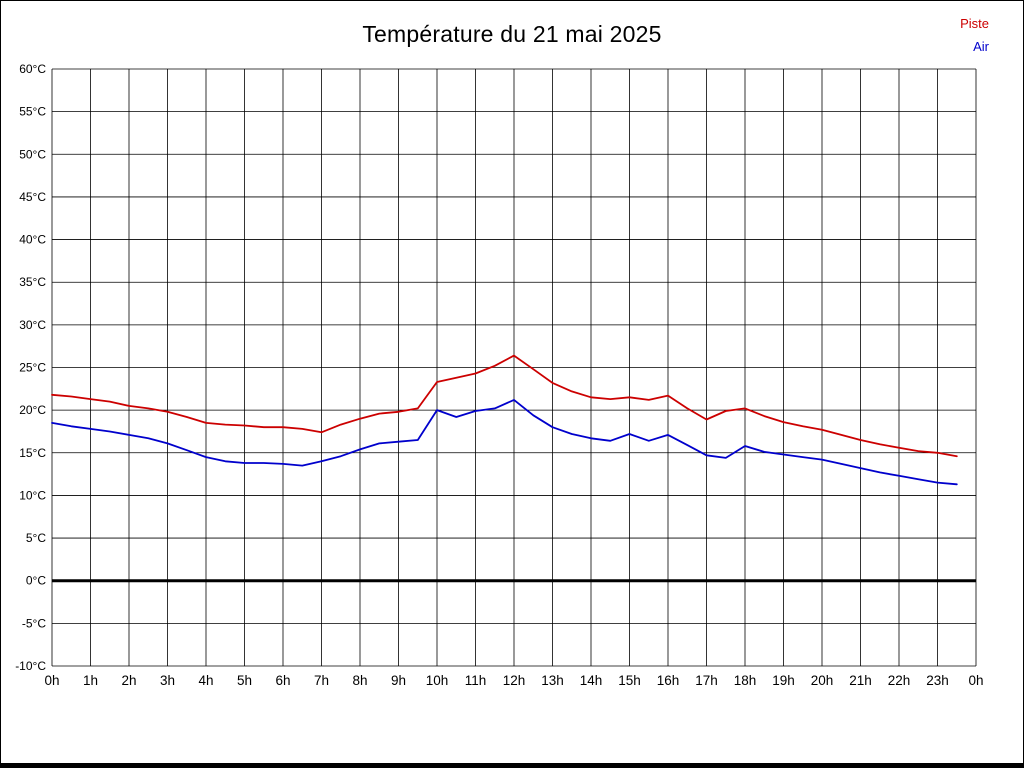 This screenshot has width=1024, height=768. Describe the element at coordinates (321, 680) in the screenshot. I see `x-tick-label: 7h` at that location.